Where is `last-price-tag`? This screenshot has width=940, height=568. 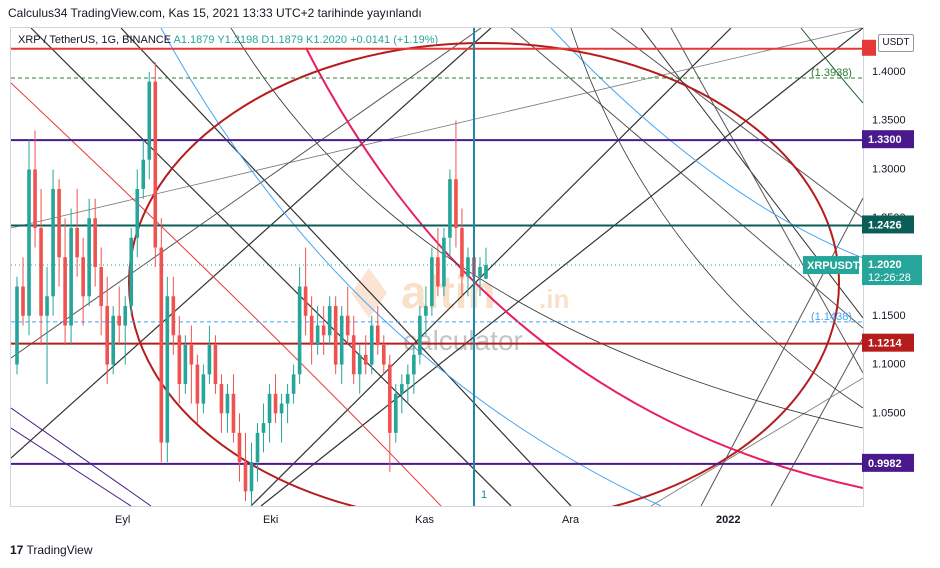
last-price-tag is located at coordinates (892, 270).